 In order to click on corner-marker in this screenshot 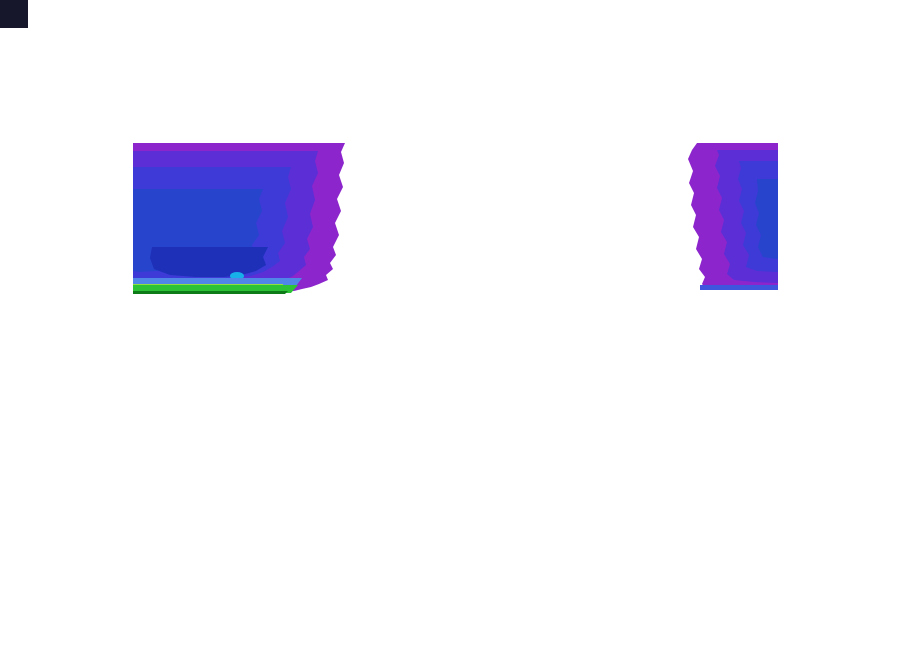, I will do `click(14, 14)`.